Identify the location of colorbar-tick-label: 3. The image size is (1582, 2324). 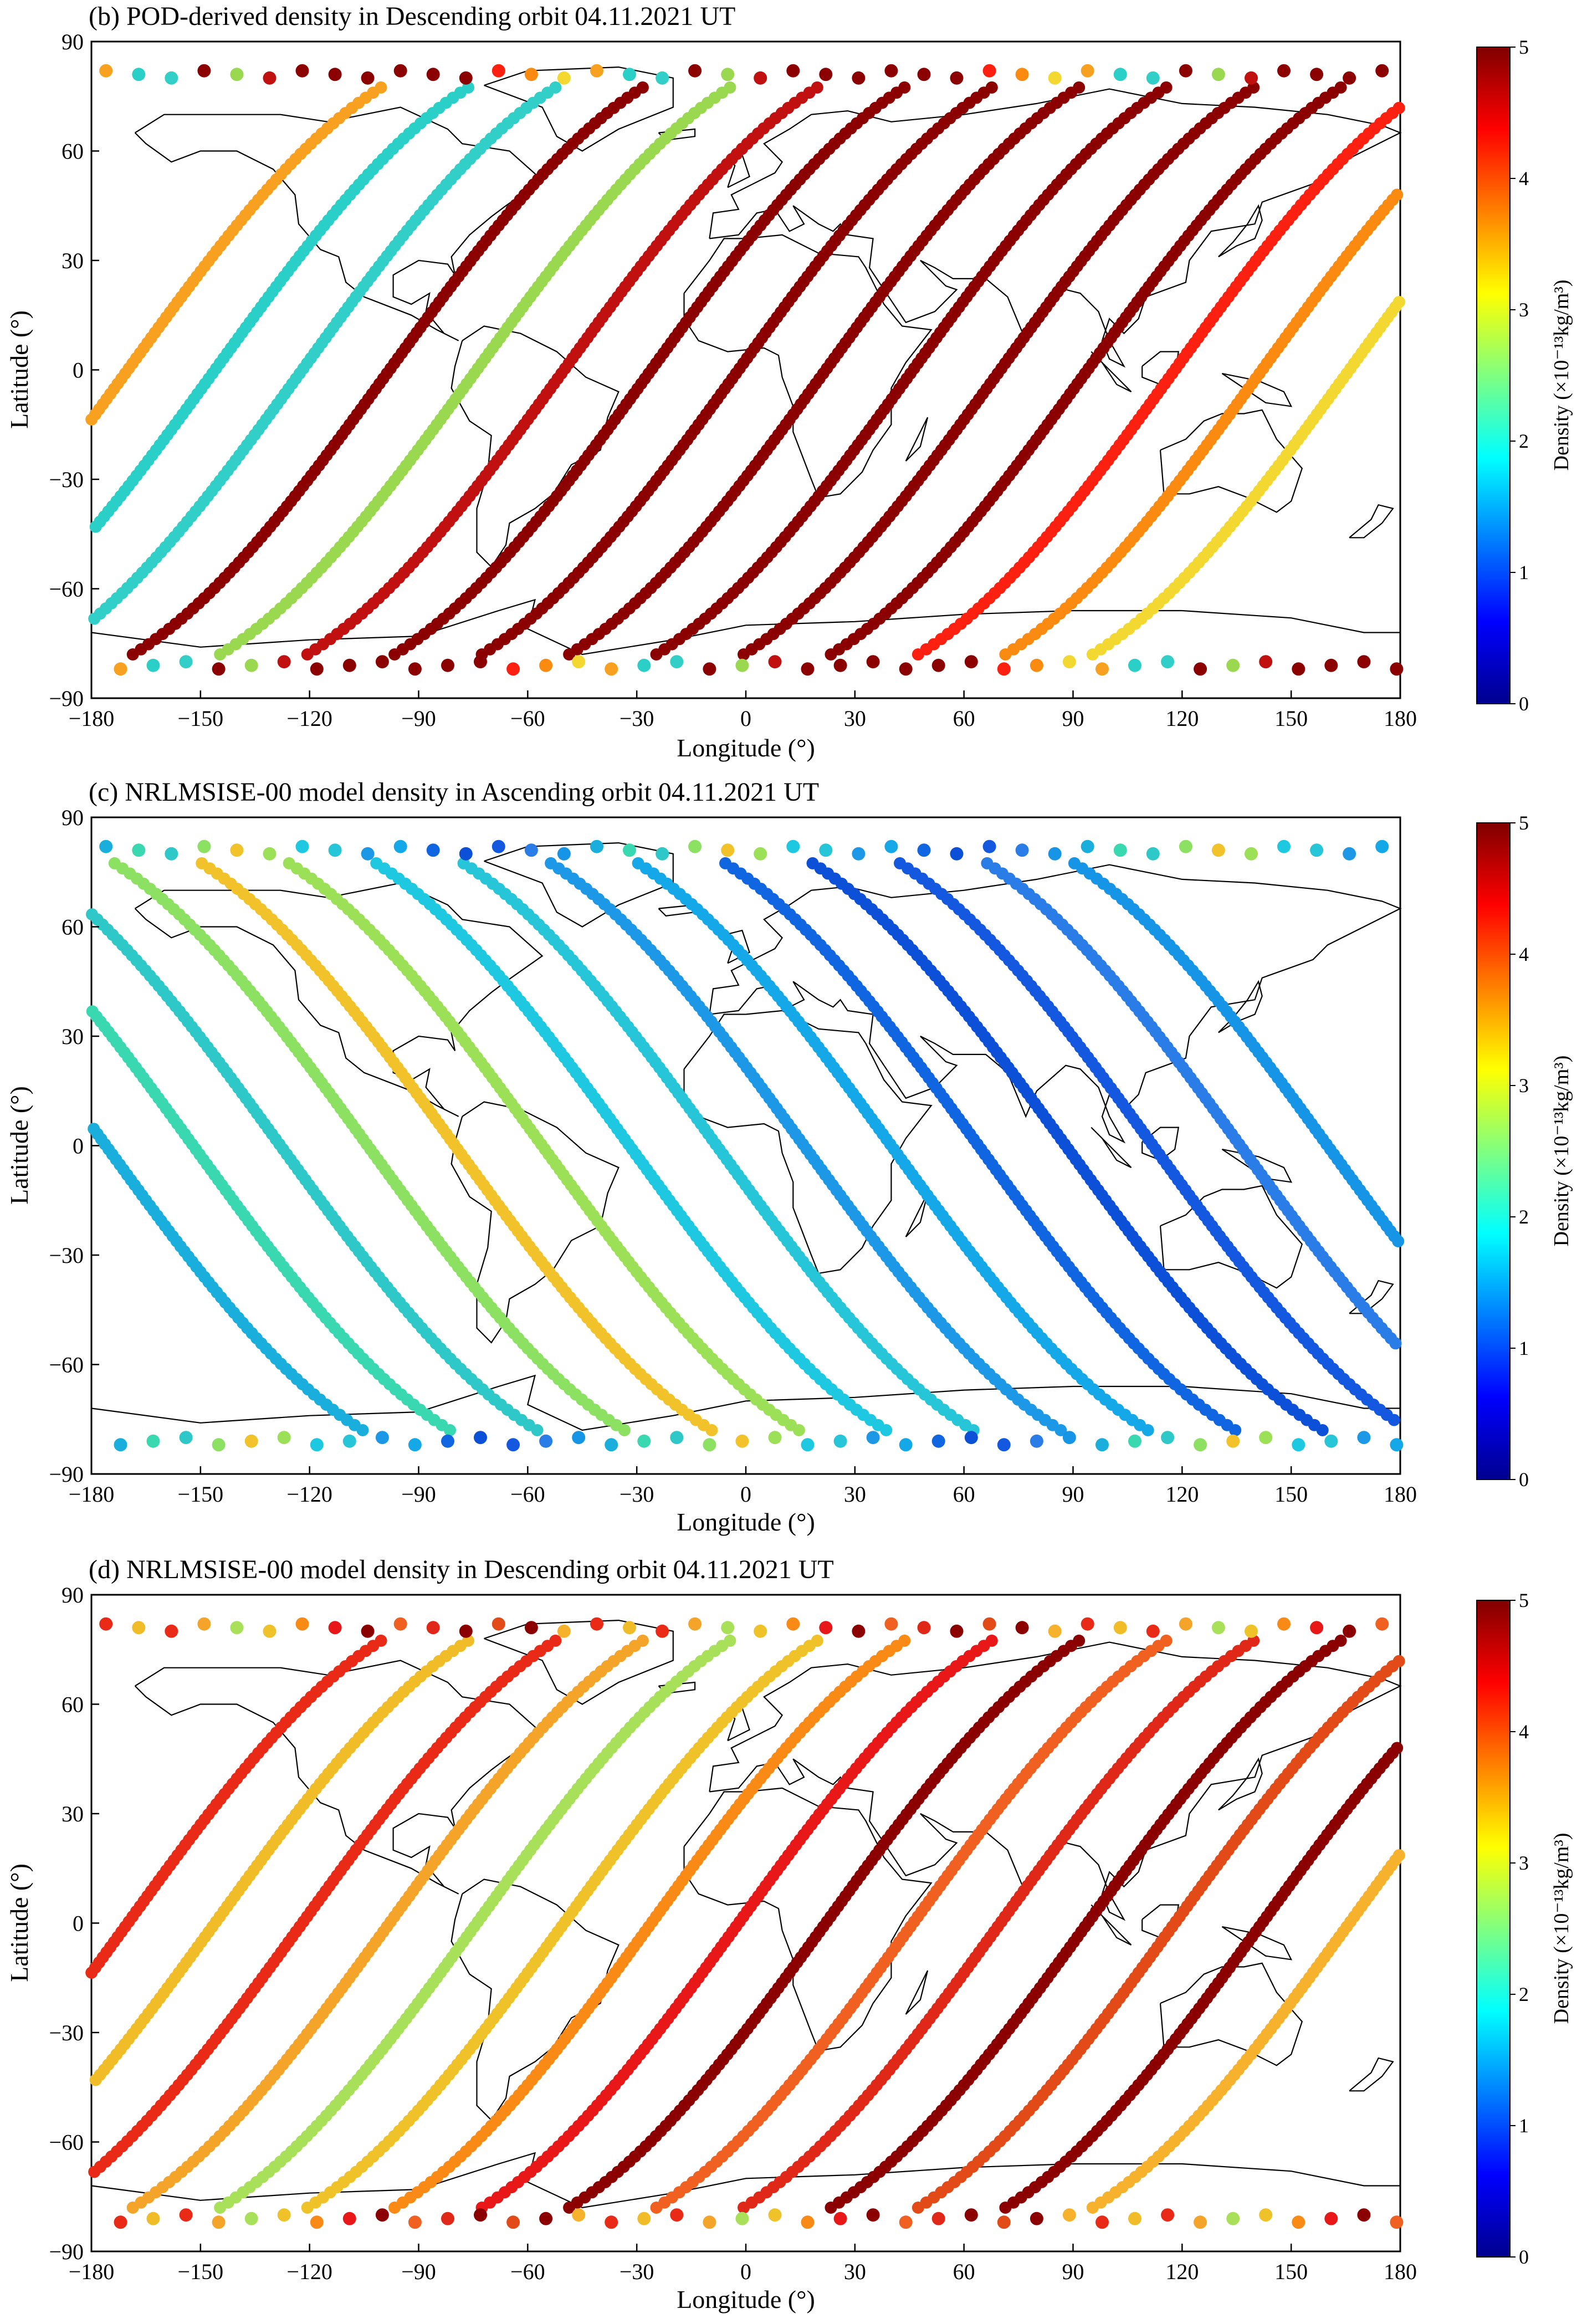
(1524, 1085).